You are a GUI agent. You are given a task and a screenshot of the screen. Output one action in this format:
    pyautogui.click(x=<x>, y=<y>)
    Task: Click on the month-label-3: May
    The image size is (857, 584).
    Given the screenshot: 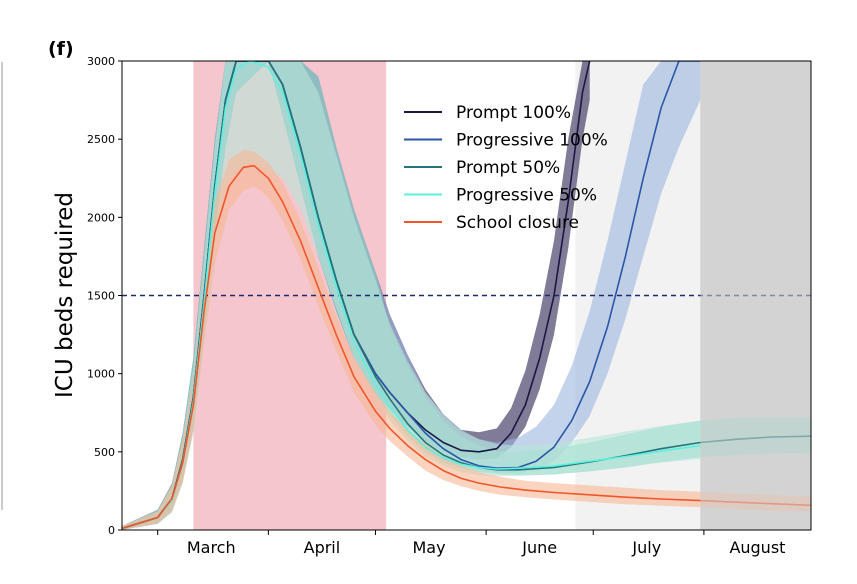 What is the action you would take?
    pyautogui.click(x=428, y=547)
    